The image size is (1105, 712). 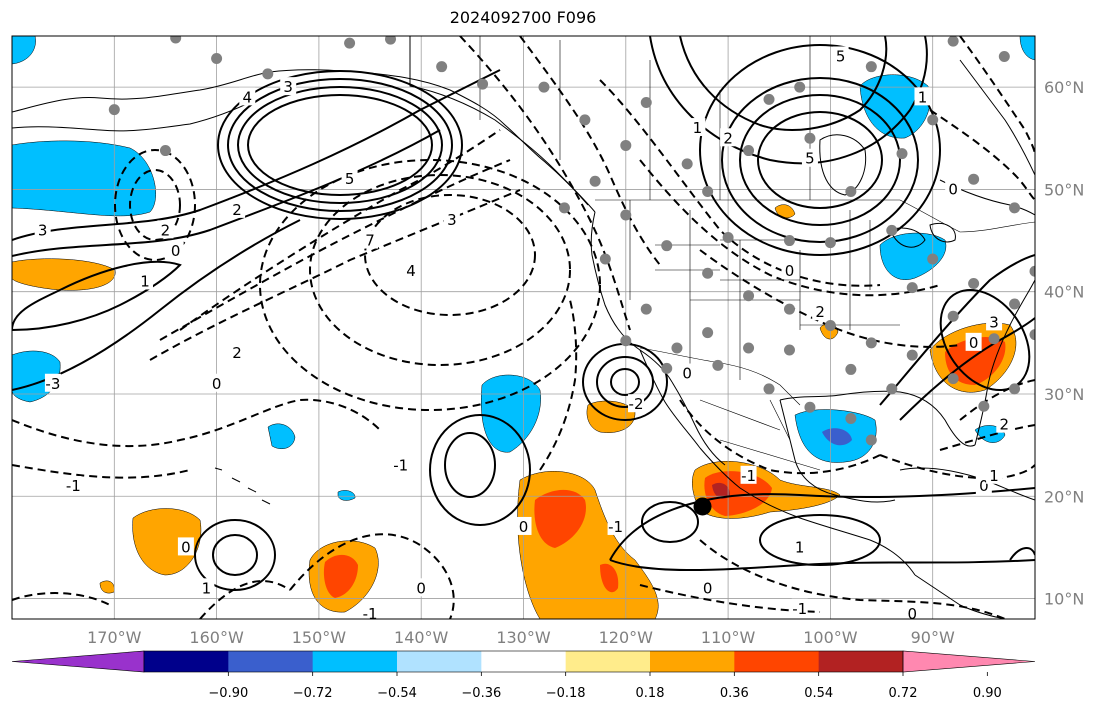 What do you see at coordinates (1004, 362) in the screenshot?
I see `east-coast-us` at bounding box center [1004, 362].